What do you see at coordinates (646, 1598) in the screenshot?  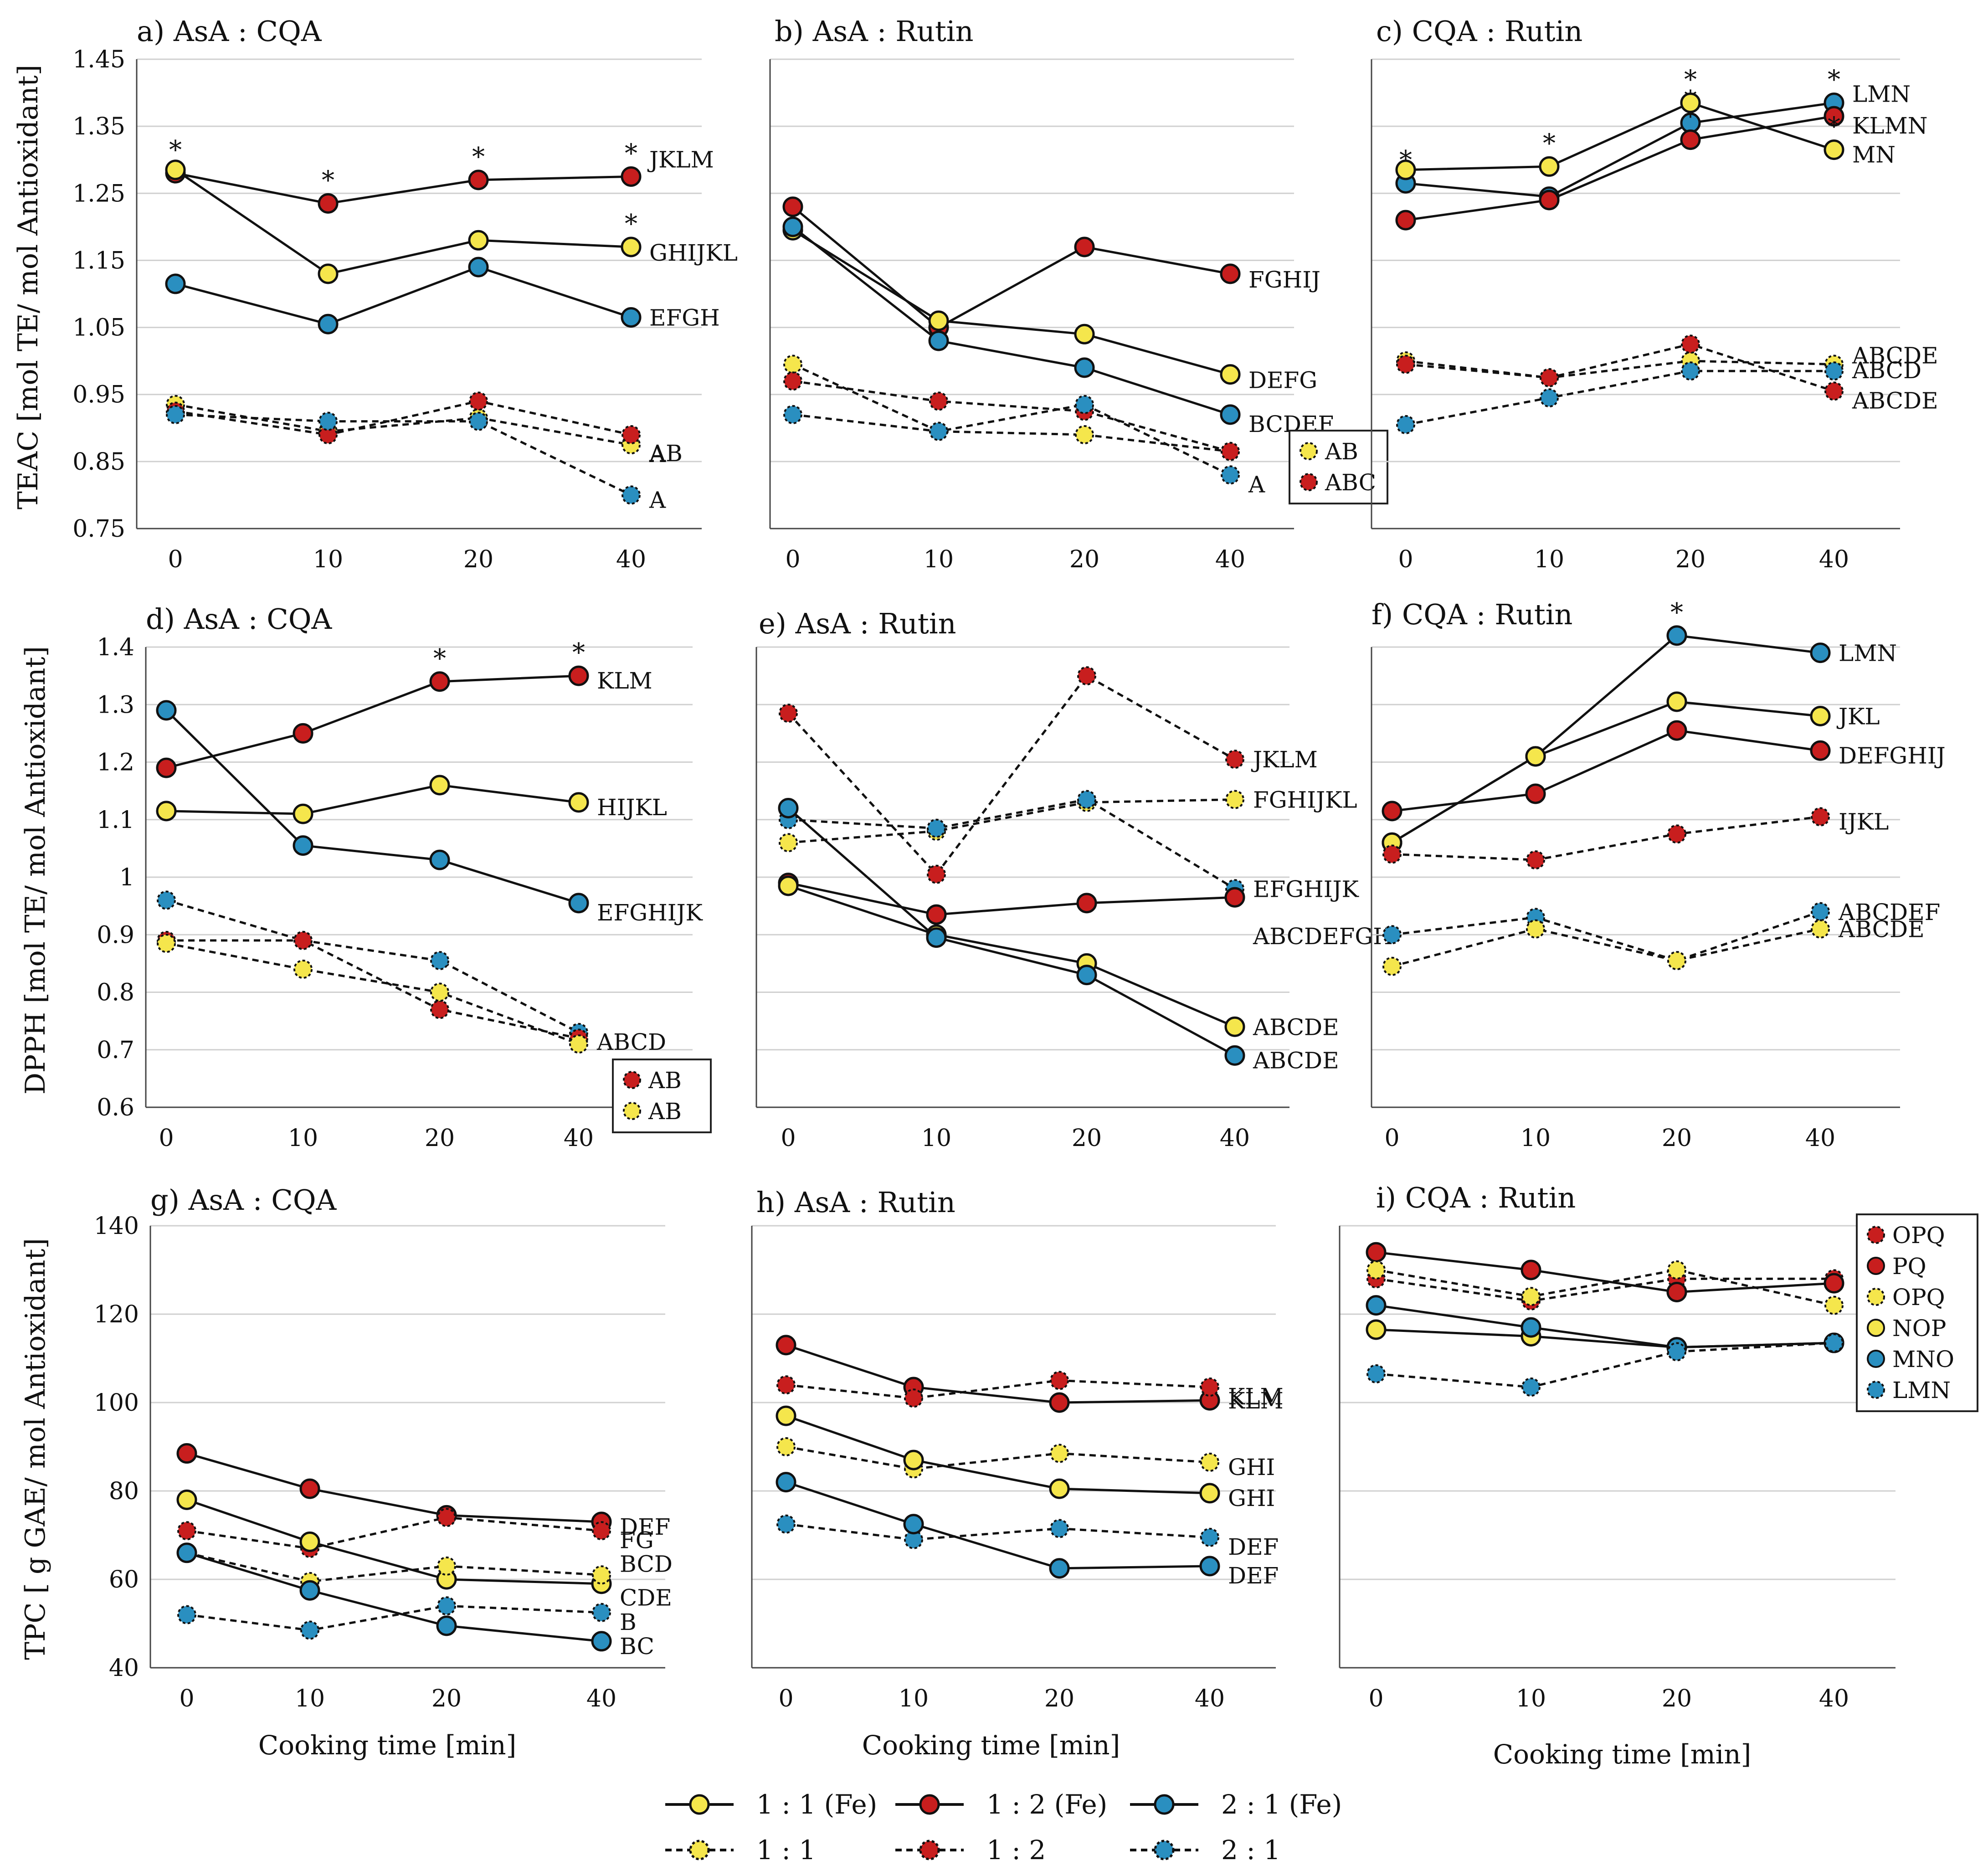 I see `group-label: CDE` at bounding box center [646, 1598].